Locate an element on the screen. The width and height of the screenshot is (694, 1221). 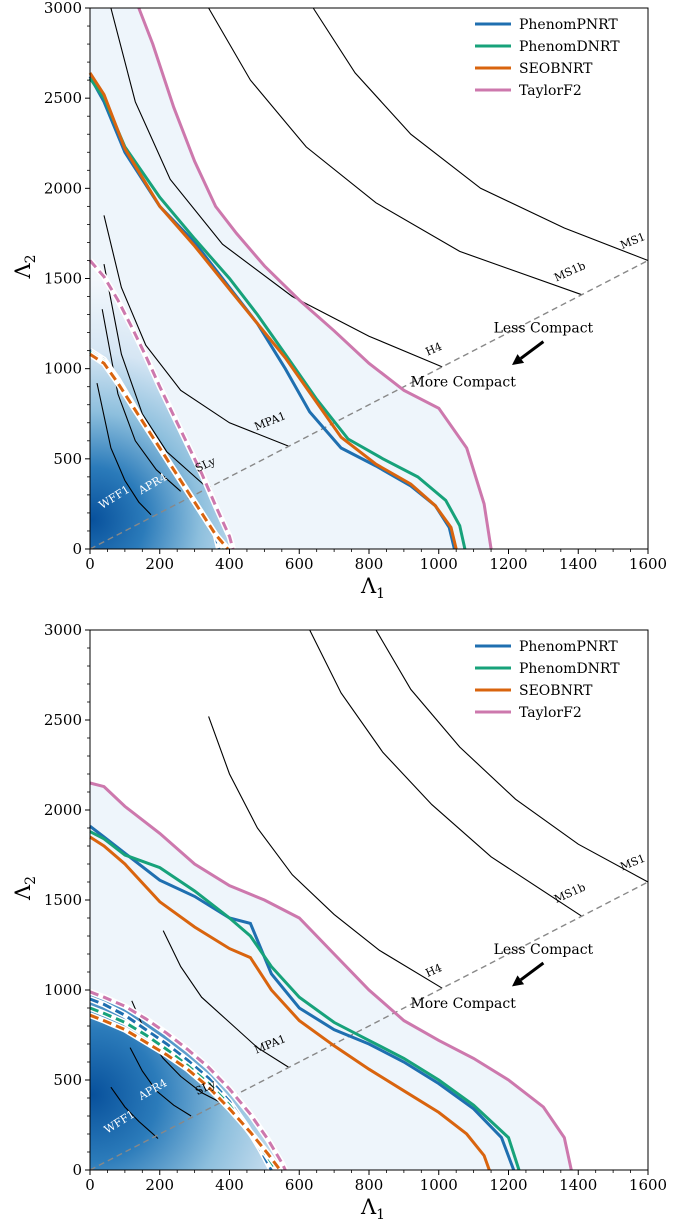
more-compact-label: More Compact is located at coordinates (463, 383).